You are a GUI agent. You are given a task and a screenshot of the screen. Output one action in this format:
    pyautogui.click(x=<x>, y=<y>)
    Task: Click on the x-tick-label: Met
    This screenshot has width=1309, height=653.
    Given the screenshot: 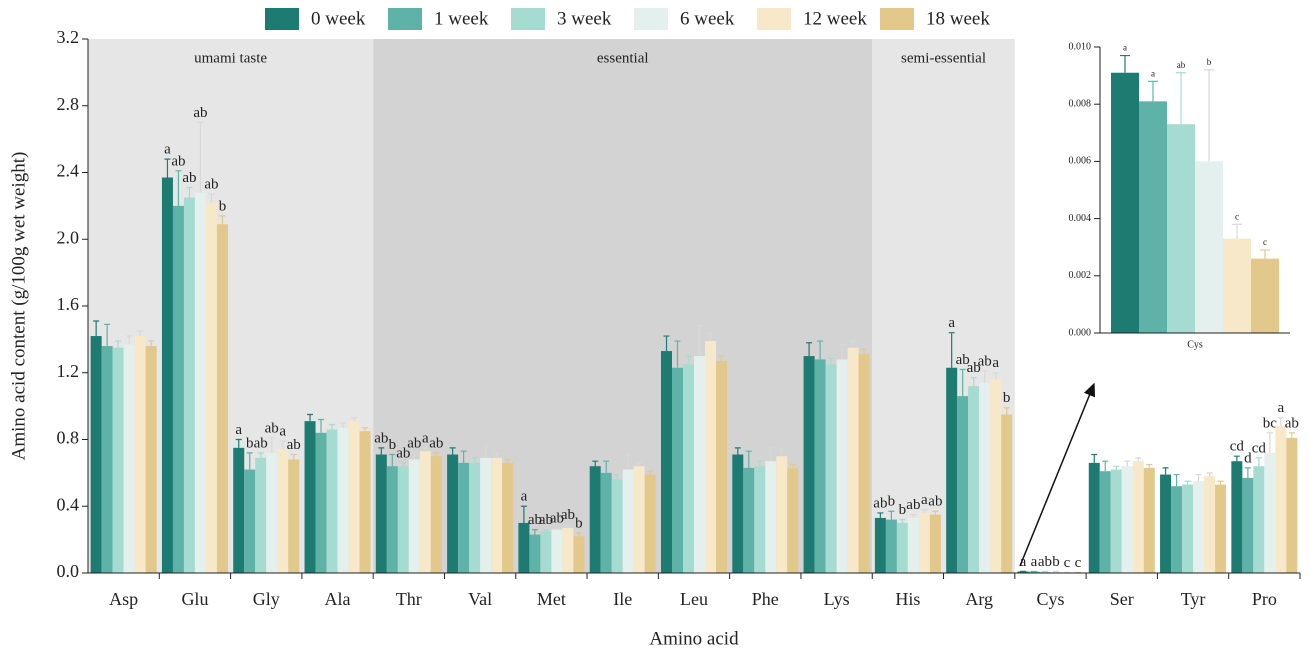 What is the action you would take?
    pyautogui.click(x=551, y=599)
    